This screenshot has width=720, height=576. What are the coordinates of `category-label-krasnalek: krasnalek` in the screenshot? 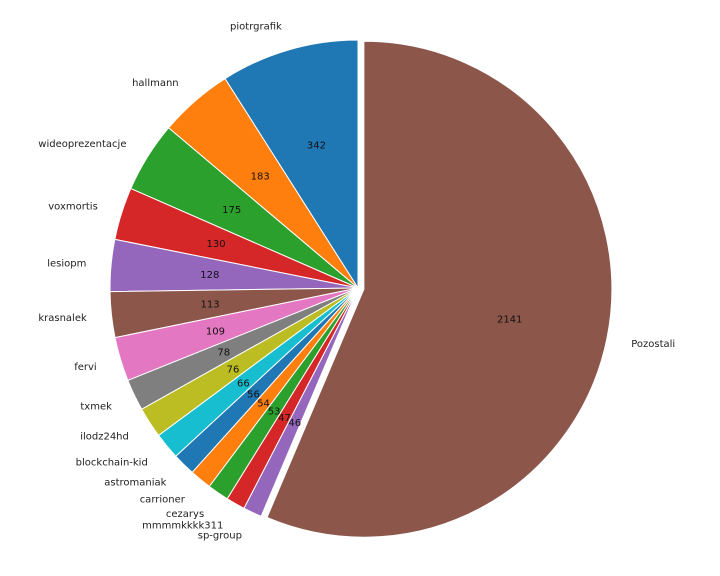 It's located at (62, 318).